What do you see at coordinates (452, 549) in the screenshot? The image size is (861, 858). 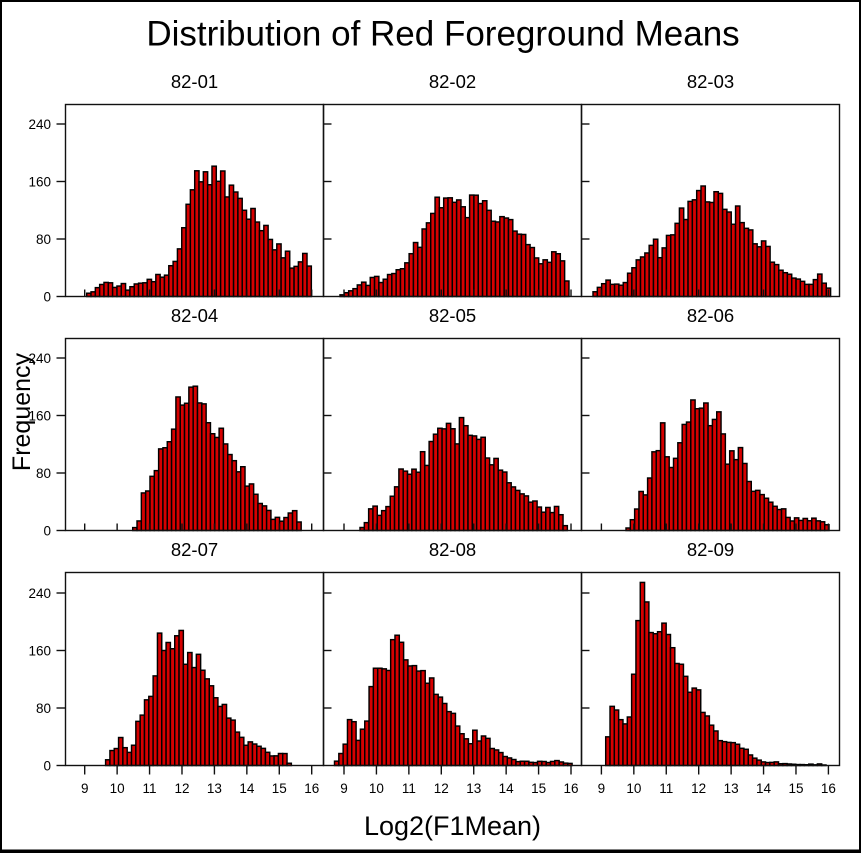 I see `svg-text: 82-08` at bounding box center [452, 549].